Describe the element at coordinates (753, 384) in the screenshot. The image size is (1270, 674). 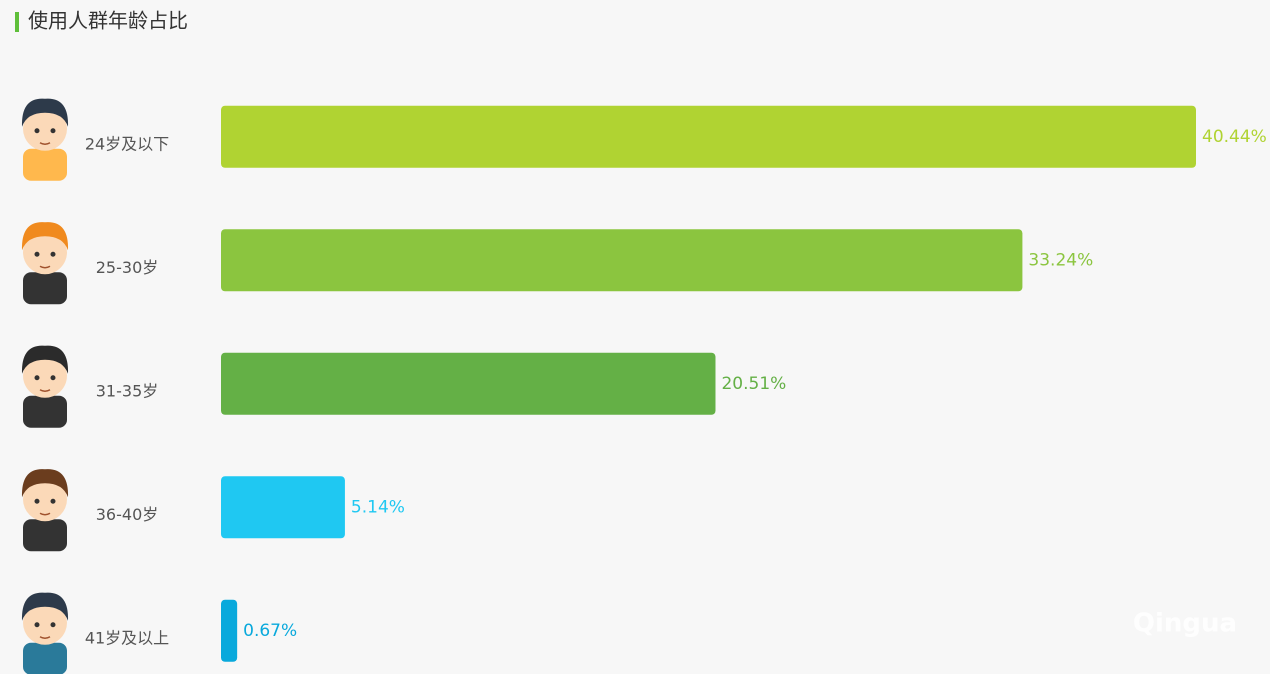
I see `value-label: 20.51%` at that location.